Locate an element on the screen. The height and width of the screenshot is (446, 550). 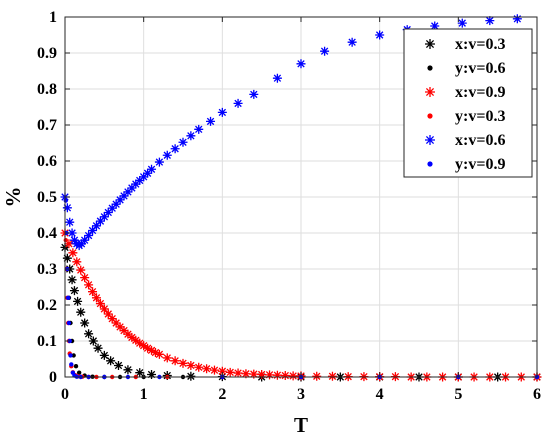
x-axis-title: T is located at coordinates (301, 425).